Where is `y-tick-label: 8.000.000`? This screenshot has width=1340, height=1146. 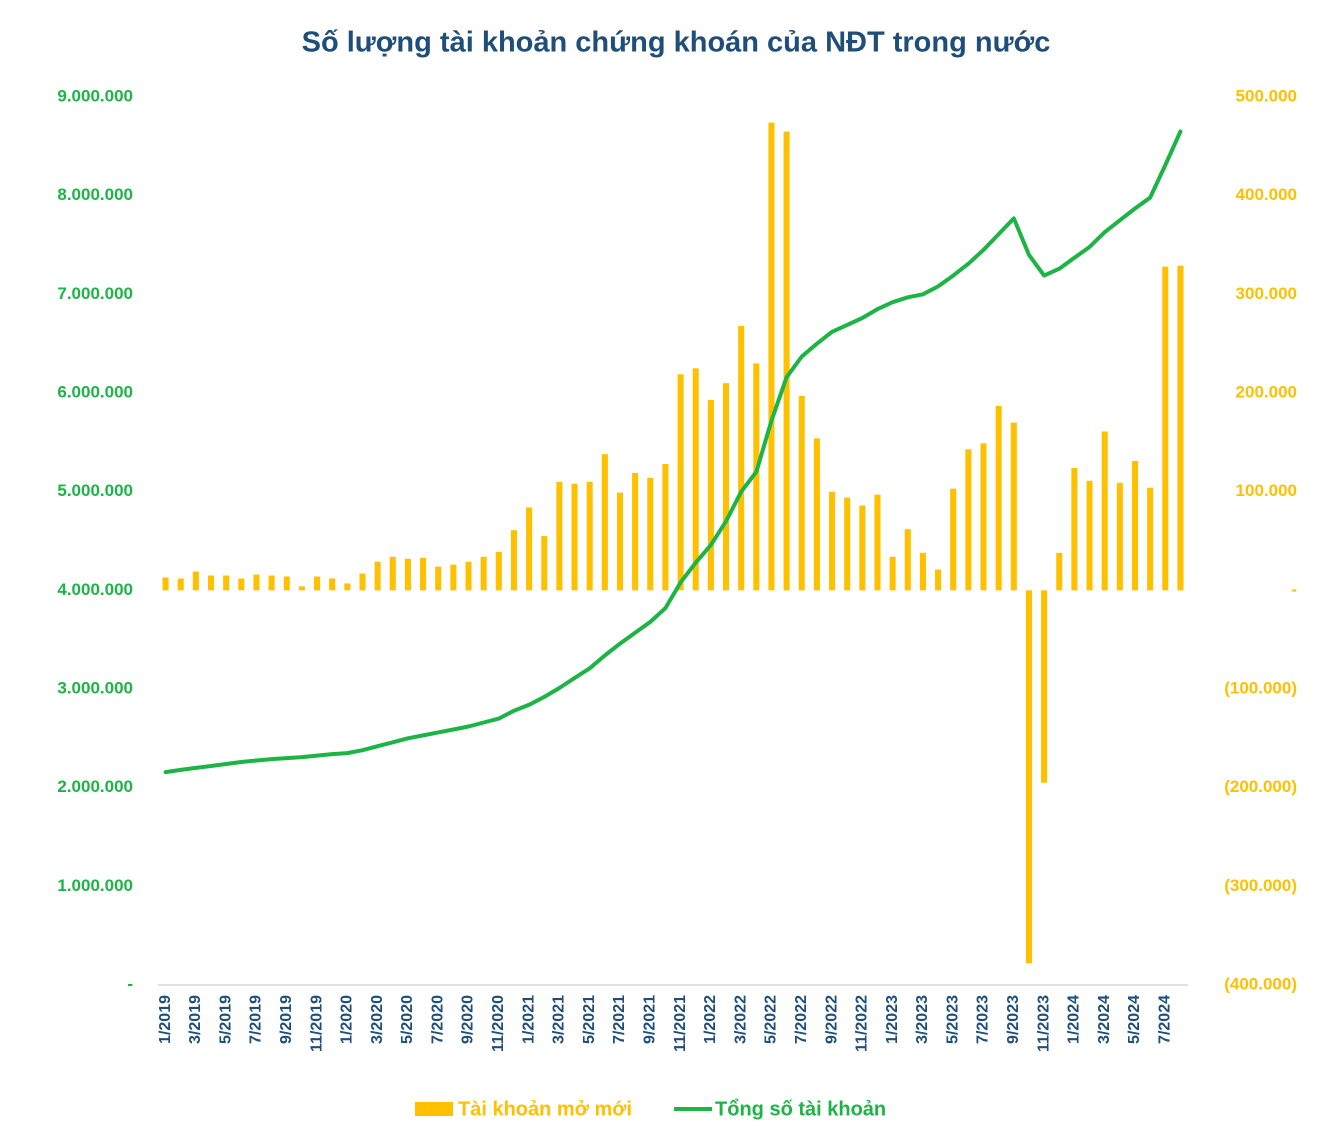 y-tick-label: 8.000.000 is located at coordinates (95, 194).